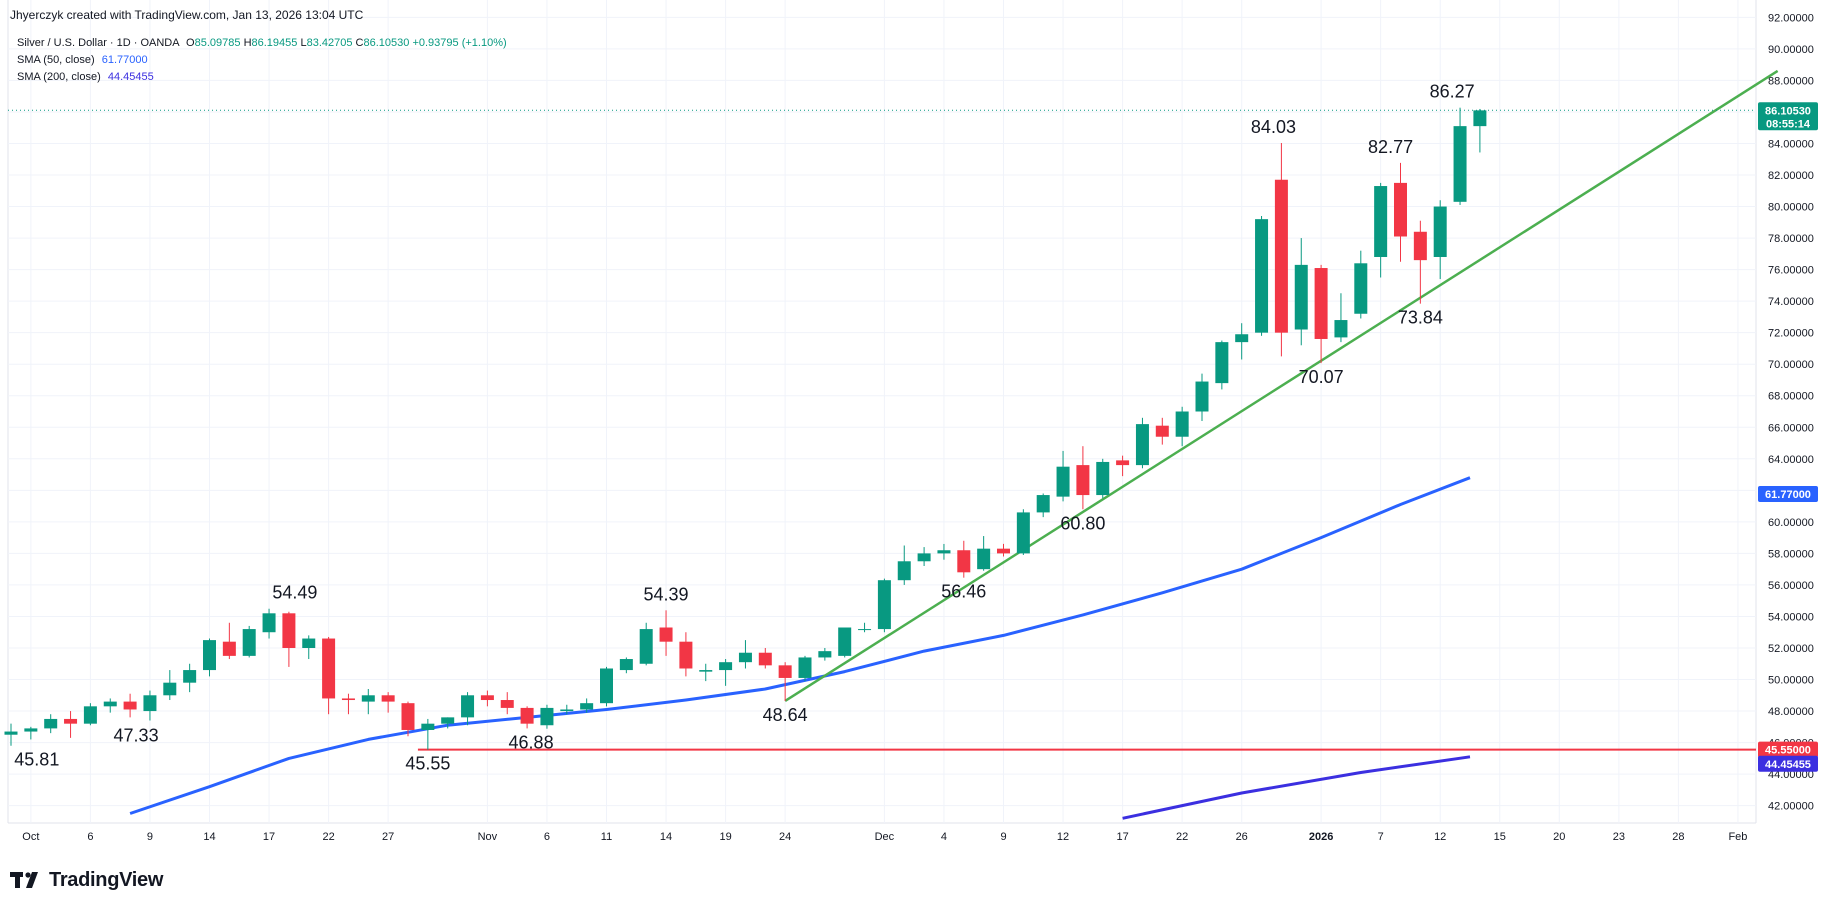  Describe the element at coordinates (262, 77) in the screenshot. I see `legend-sma200-row: SMA (200, close) 44.45455` at that location.